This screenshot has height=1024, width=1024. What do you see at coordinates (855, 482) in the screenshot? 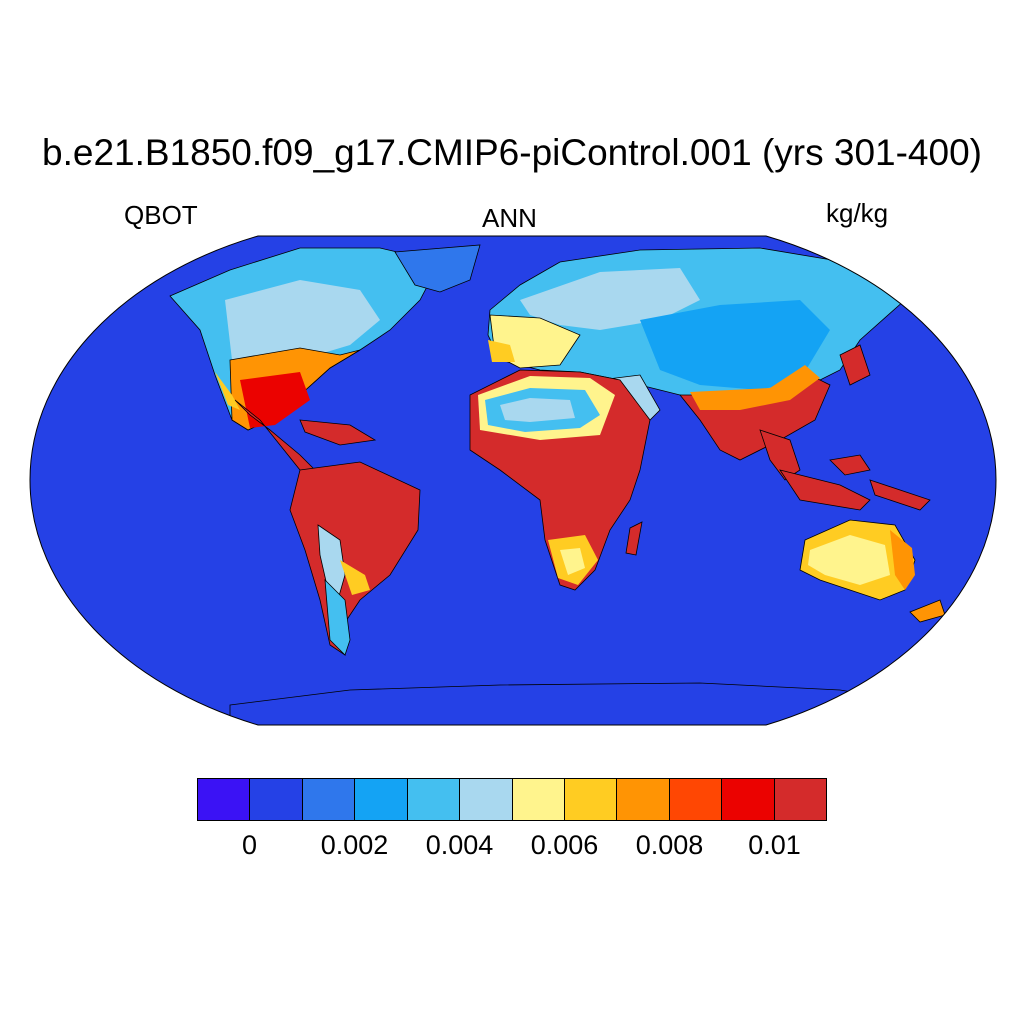
I see `maritime-asia` at bounding box center [855, 482].